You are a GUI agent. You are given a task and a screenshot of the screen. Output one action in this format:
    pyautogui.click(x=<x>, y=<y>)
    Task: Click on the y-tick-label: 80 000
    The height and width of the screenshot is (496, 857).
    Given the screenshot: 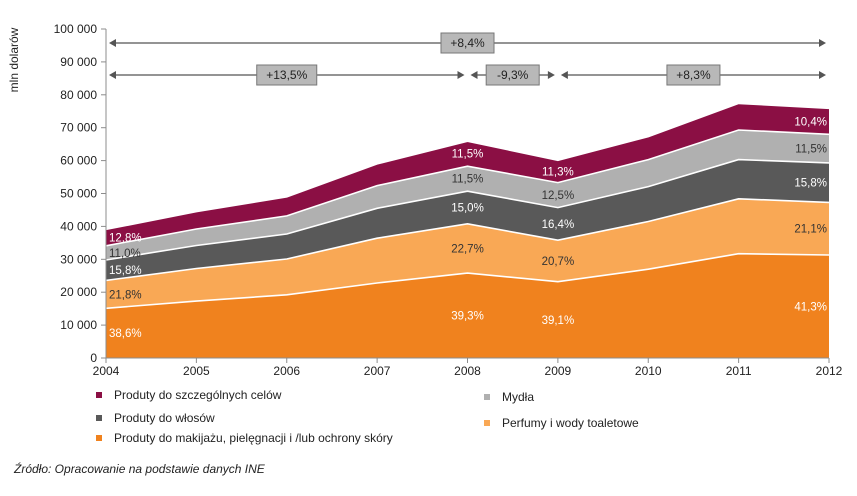 What is the action you would take?
    pyautogui.click(x=78, y=95)
    